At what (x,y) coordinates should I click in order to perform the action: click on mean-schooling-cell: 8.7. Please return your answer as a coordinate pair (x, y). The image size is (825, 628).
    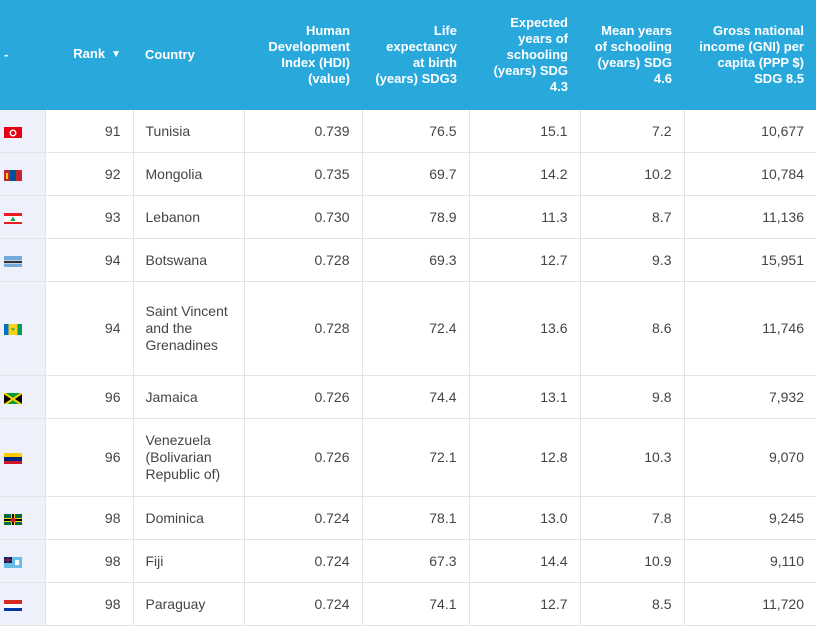
    Looking at the image, I should click on (631, 217).